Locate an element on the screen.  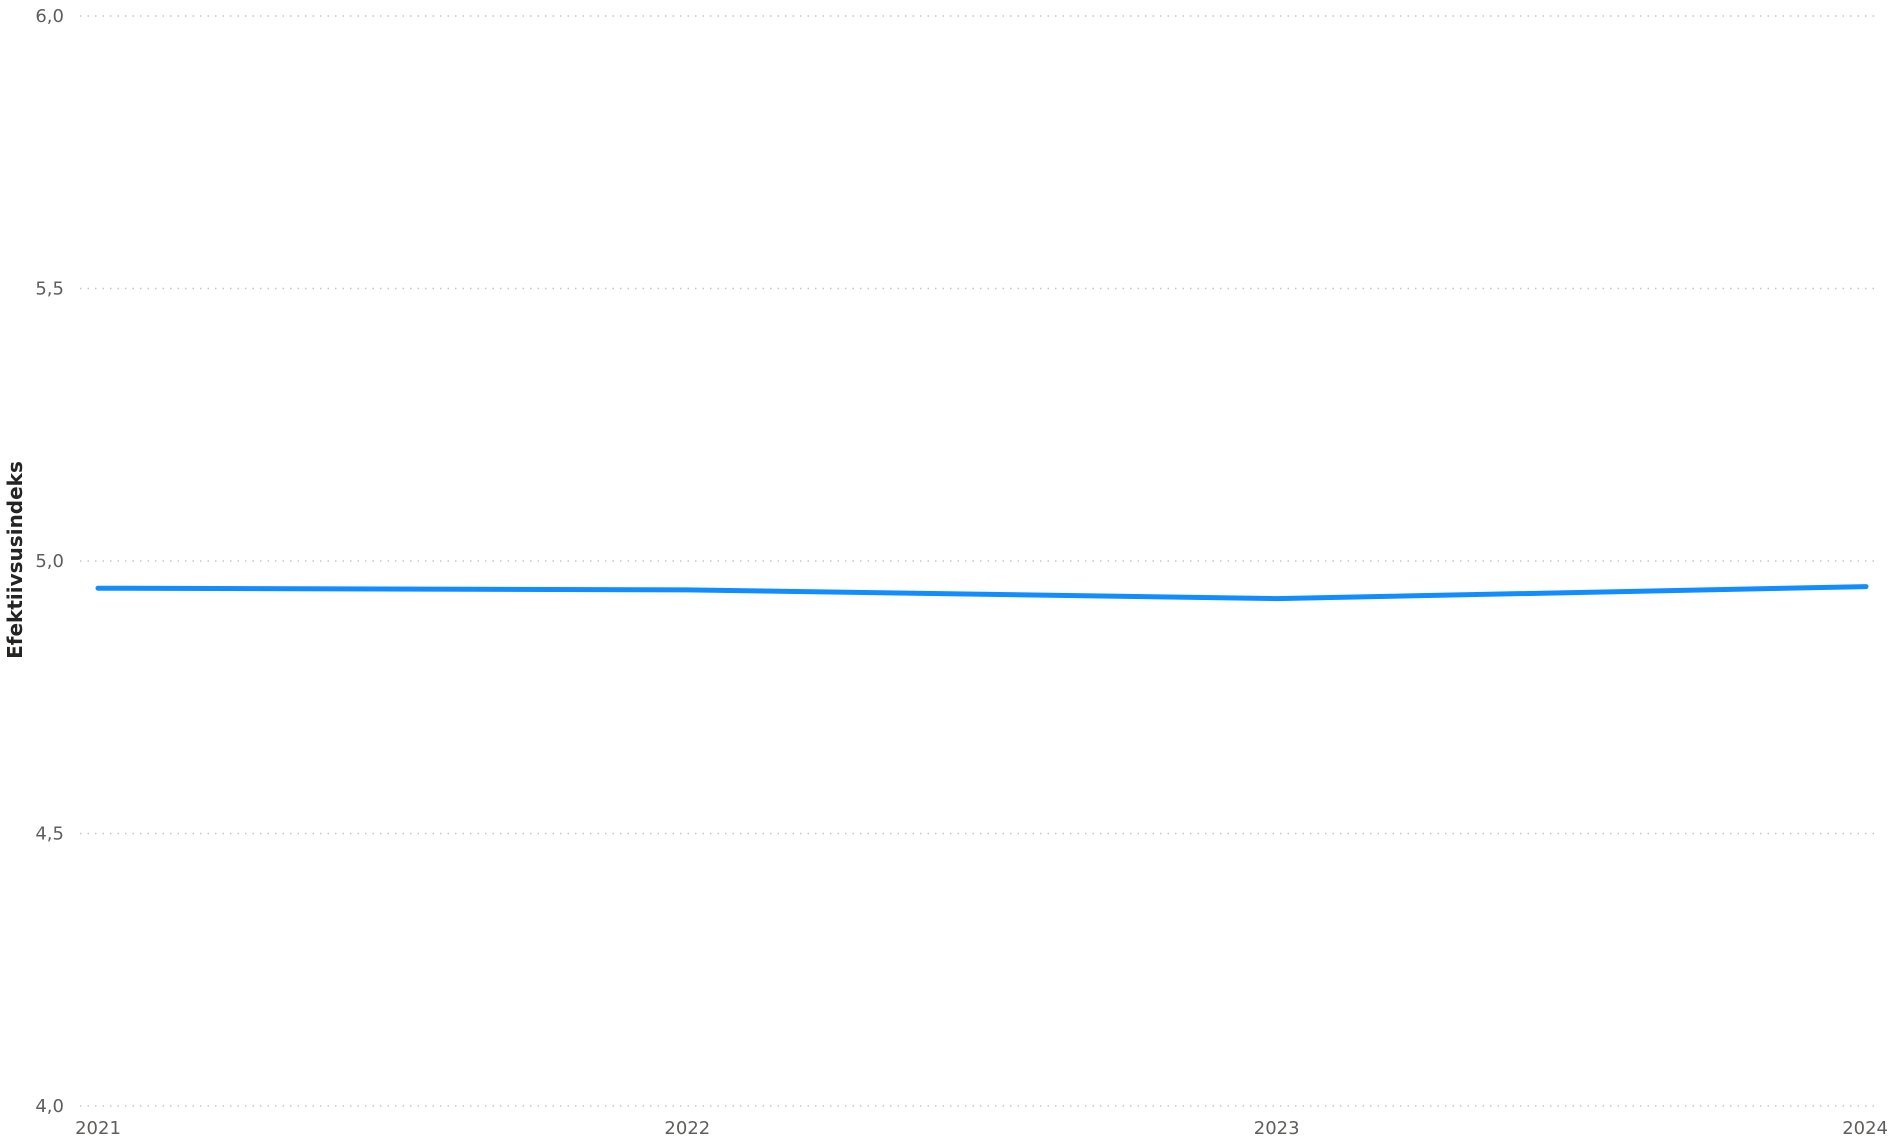
y-tick-label: 5,0 is located at coordinates (49, 561).